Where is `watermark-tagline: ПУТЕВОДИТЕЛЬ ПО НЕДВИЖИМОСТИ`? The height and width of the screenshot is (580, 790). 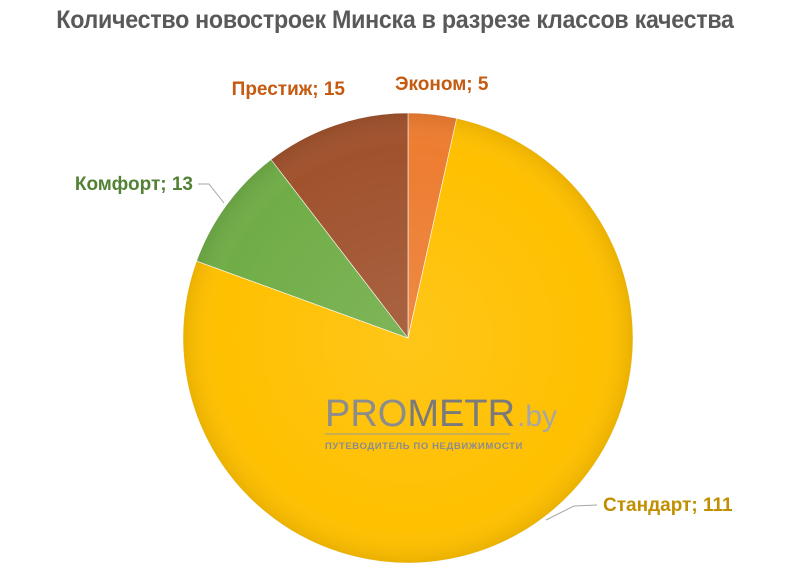 watermark-tagline: ПУТЕВОДИТЕЛЬ ПО НЕДВИЖИМОСТИ is located at coordinates (424, 446).